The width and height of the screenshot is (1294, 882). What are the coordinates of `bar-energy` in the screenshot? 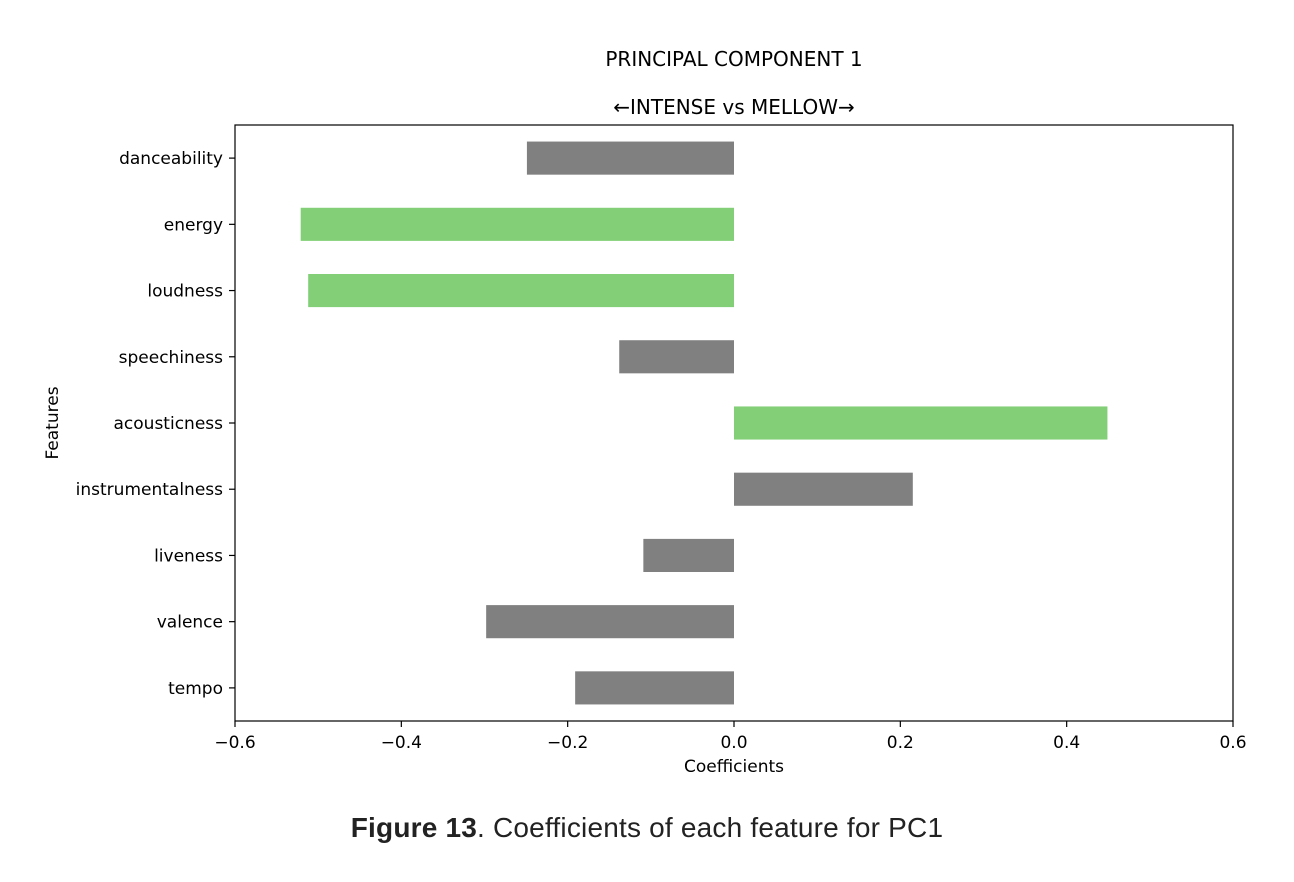 It's located at (517, 224).